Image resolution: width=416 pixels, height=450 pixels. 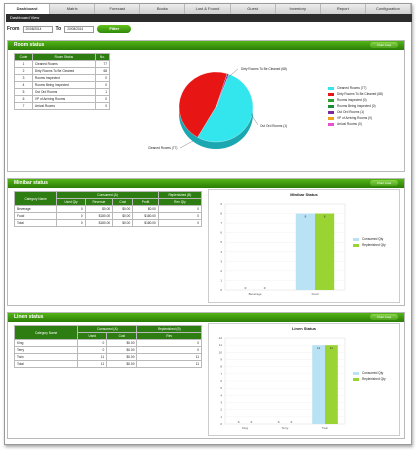 What do you see at coordinates (63, 78) in the screenshot?
I see `table-cell: Rooms Inspected` at bounding box center [63, 78].